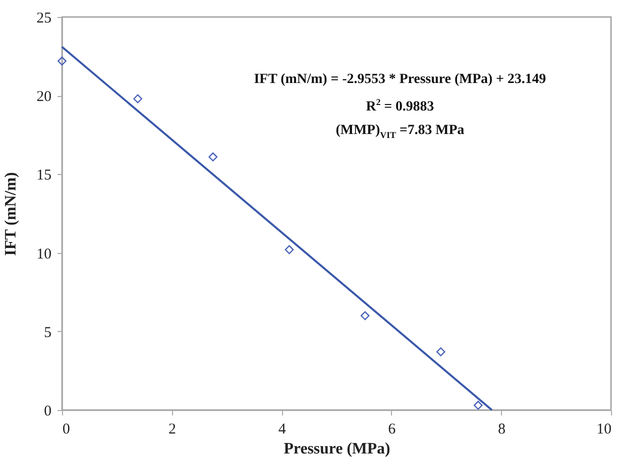 This screenshot has height=473, width=629. I want to click on x-tick-label: 2, so click(172, 430).